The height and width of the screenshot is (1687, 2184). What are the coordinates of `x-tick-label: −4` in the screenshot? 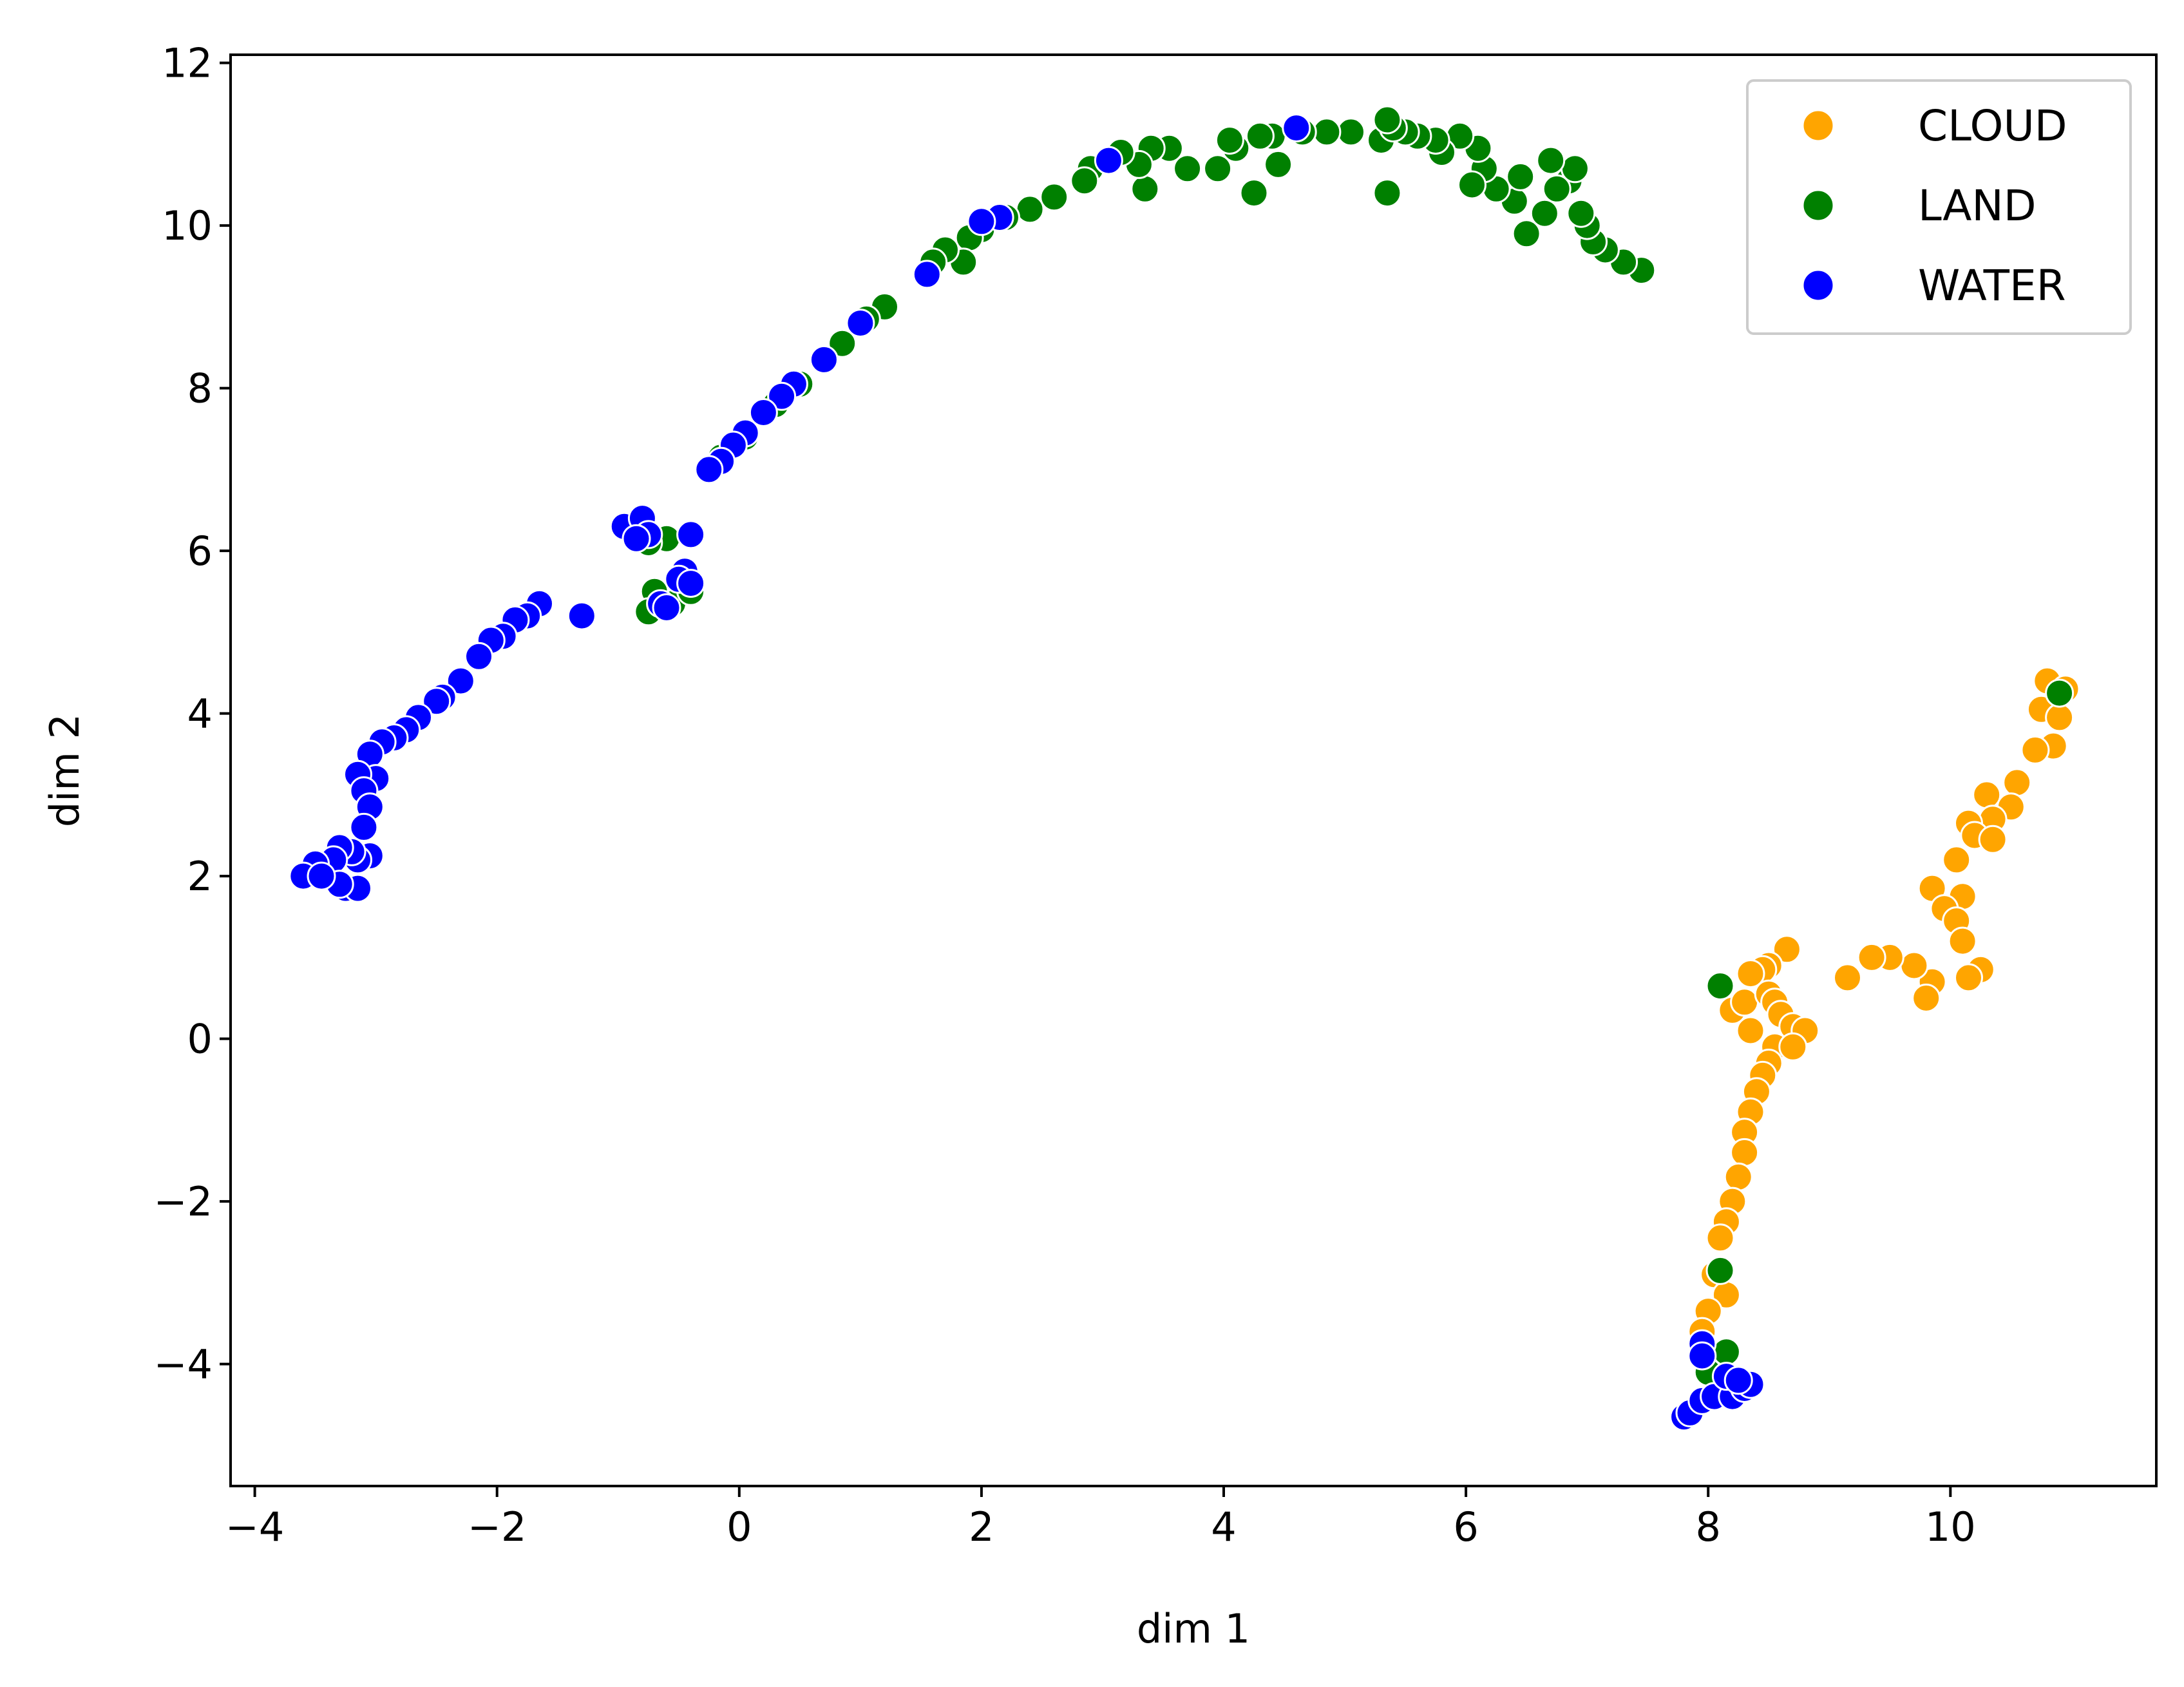 It's located at (254, 1526).